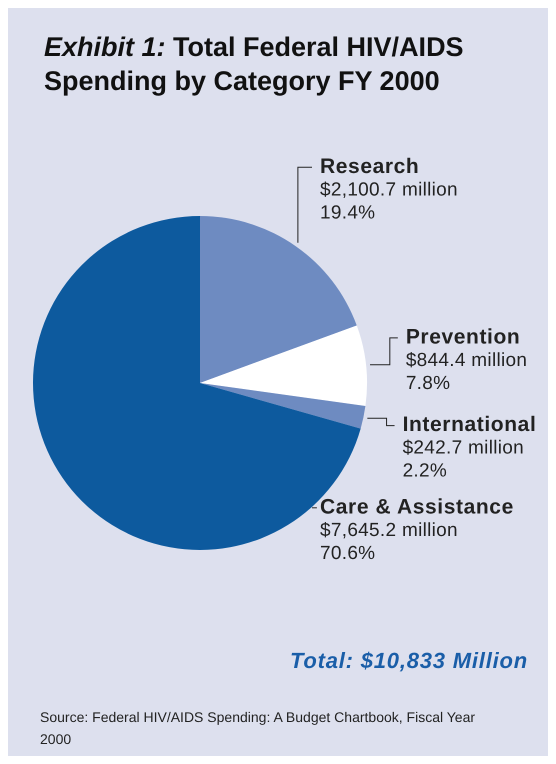  I want to click on slice-label: Research, so click(370, 166).